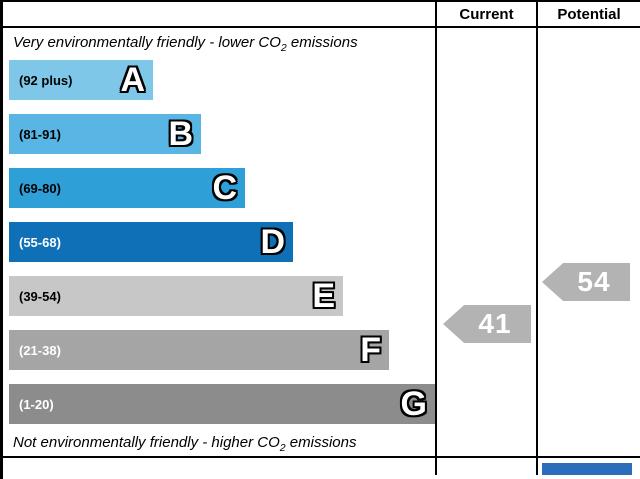 The width and height of the screenshot is (640, 479). What do you see at coordinates (587, 469) in the screenshot?
I see `eu-flag-icon` at bounding box center [587, 469].